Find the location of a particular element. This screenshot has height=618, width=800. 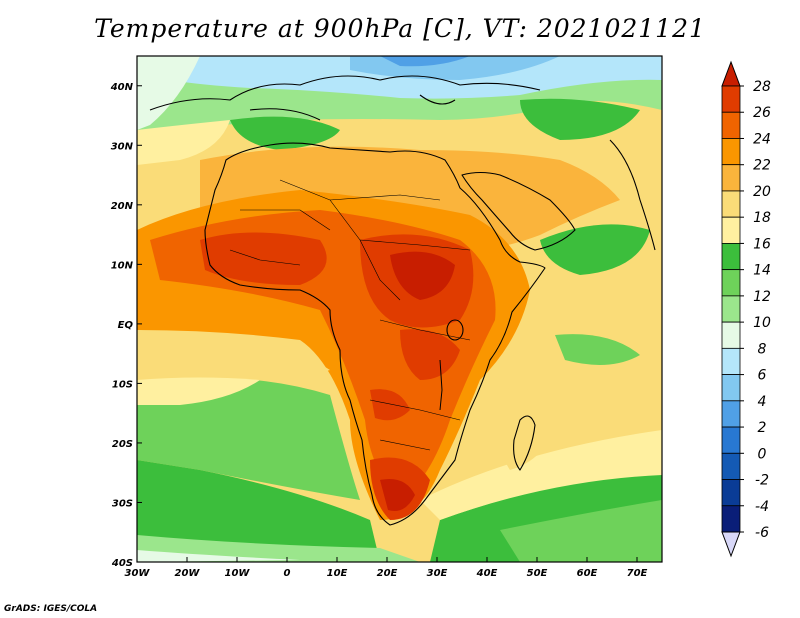

lat-tick-label: 10S is located at coordinates (122, 384).